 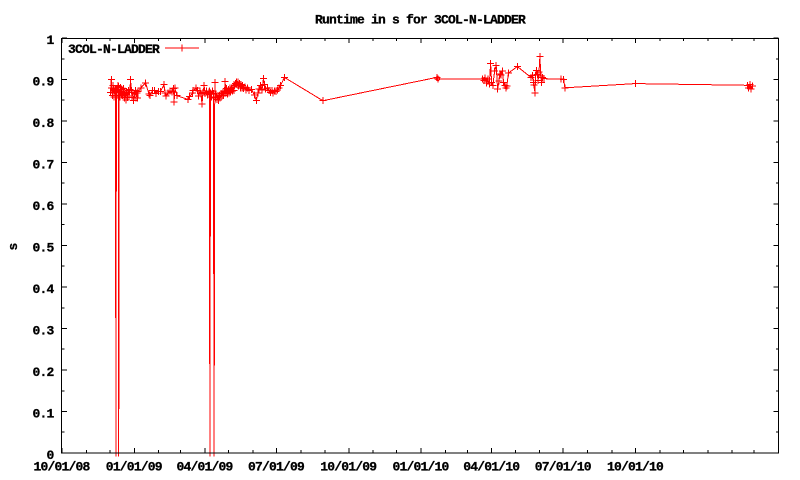 I want to click on svg-text: 01/01/09, so click(x=134, y=467).